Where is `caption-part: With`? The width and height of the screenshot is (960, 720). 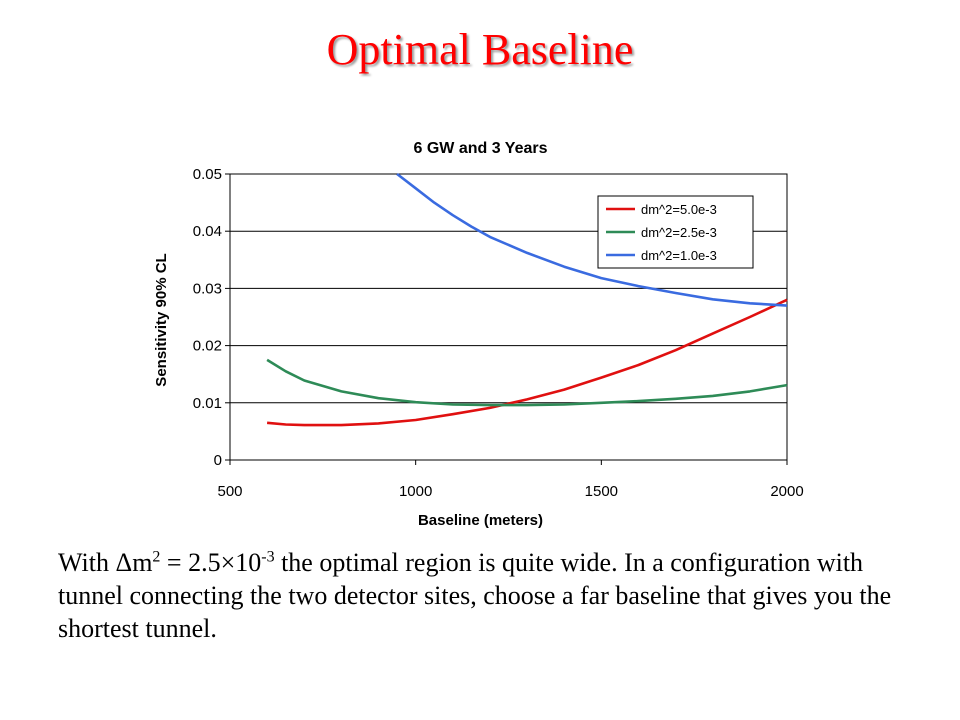 caption-part: With is located at coordinates (87, 562).